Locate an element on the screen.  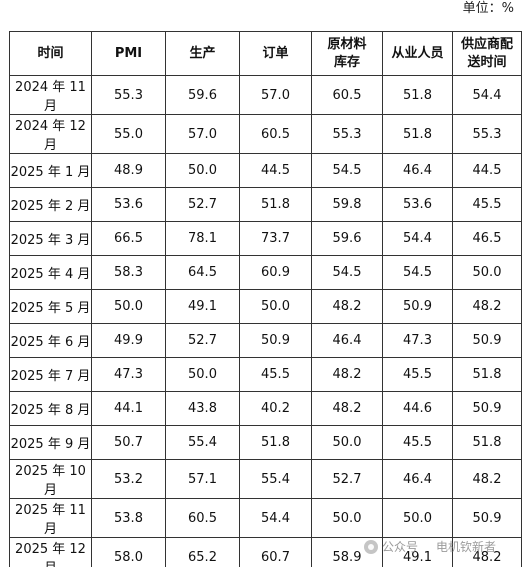
value-cell: 65.2 is located at coordinates (202, 552).